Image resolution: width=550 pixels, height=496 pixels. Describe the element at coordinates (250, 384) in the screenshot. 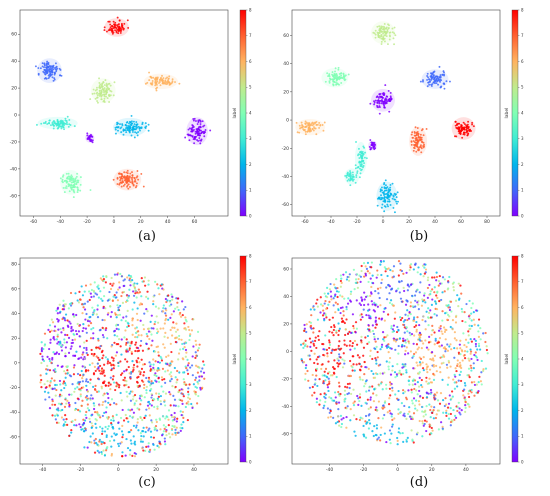

I see `colorbar-tick-label: 3` at that location.